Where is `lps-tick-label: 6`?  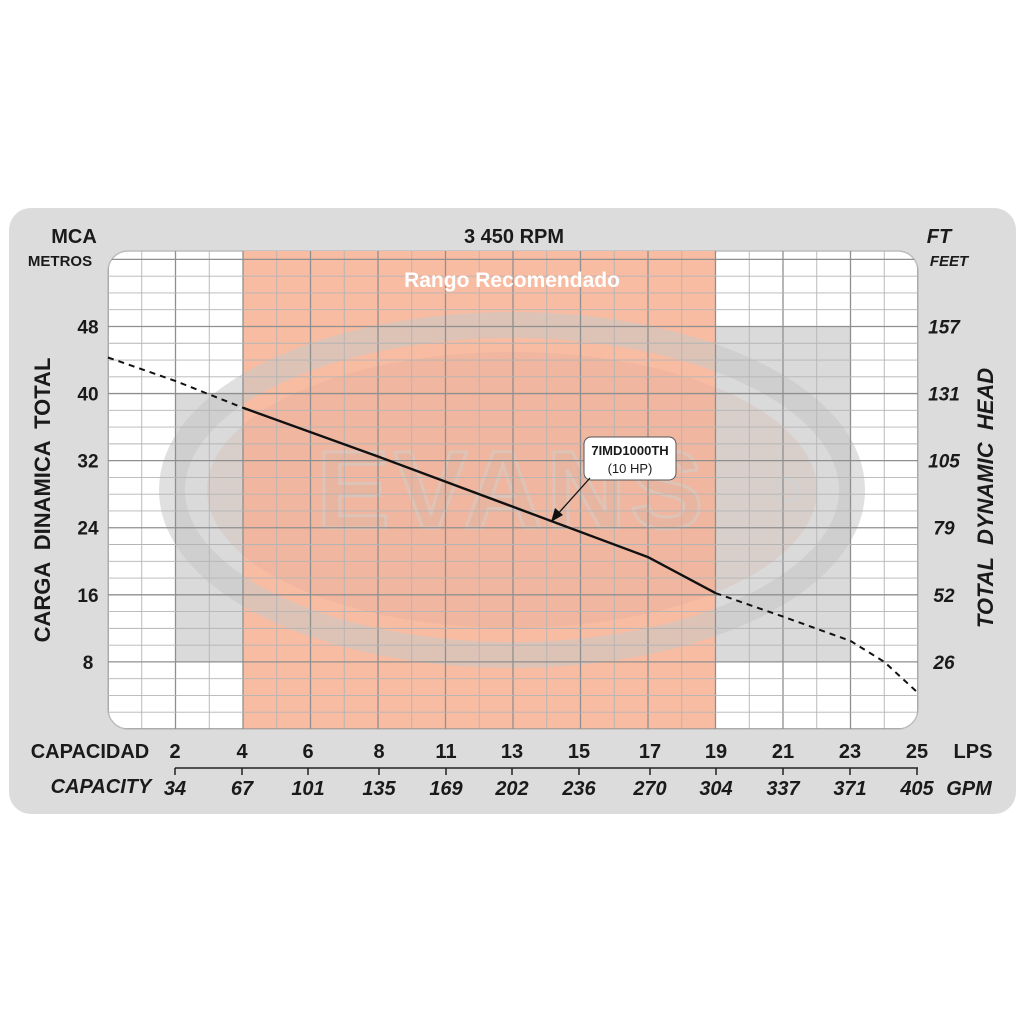 lps-tick-label: 6 is located at coordinates (307, 752).